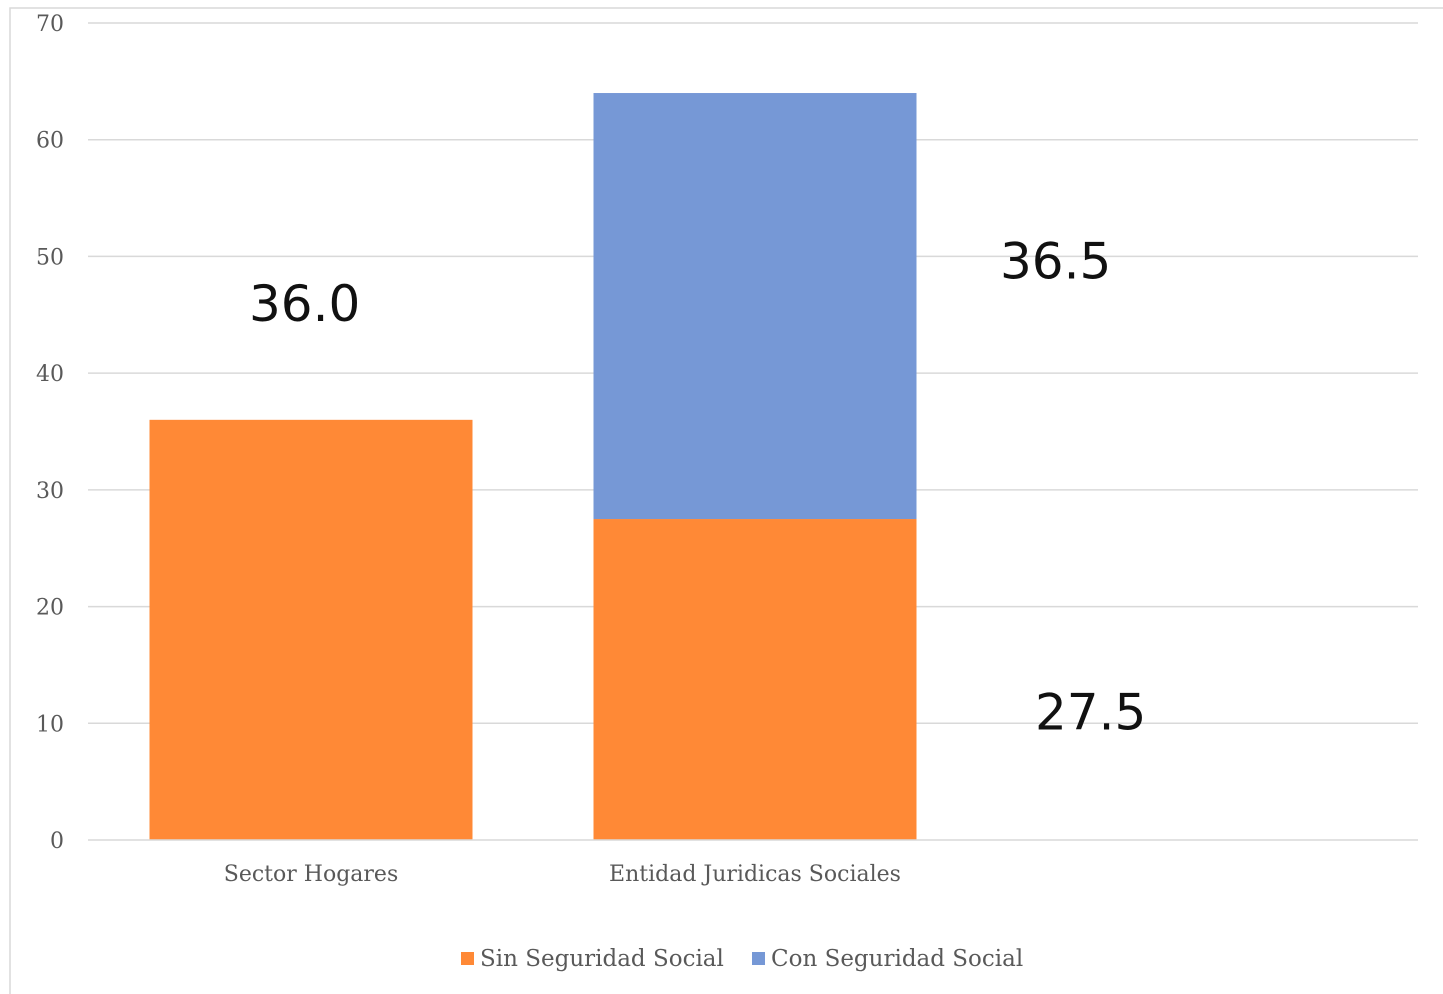 The height and width of the screenshot is (994, 1443). Describe the element at coordinates (50, 491) in the screenshot. I see `y-tick-label: 30` at that location.